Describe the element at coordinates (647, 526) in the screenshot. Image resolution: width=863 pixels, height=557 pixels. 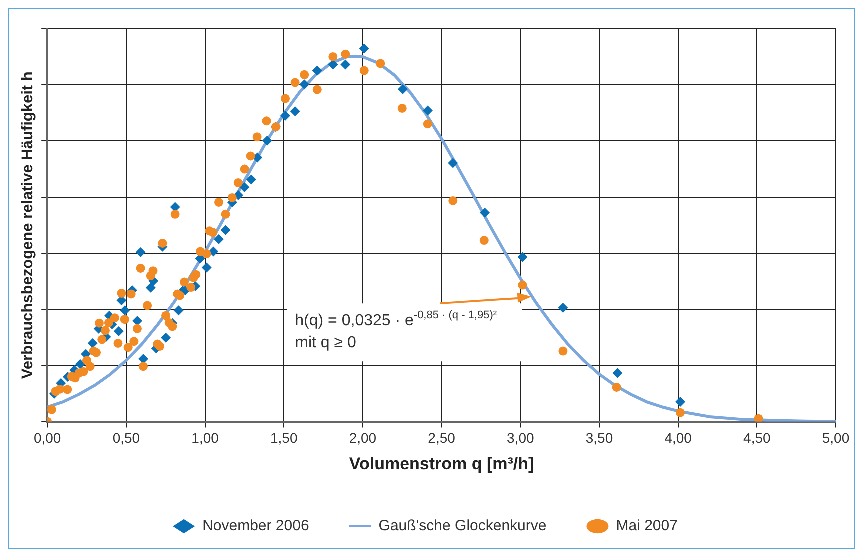
I see `legend-label: Mai 2007` at that location.